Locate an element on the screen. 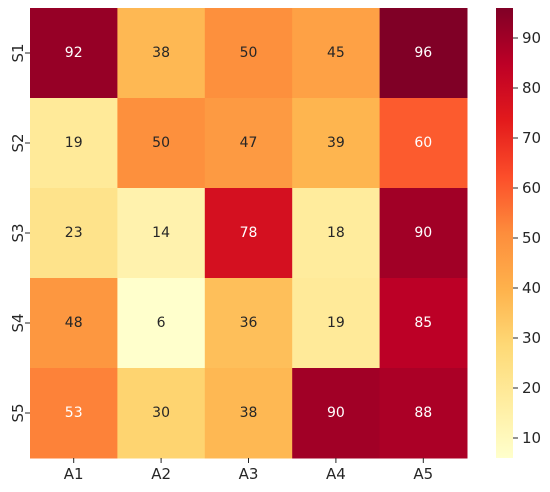 This screenshot has height=492, width=550. colorbar: 10 20 30 40 50 60 70 80 90 is located at coordinates (518, 233).